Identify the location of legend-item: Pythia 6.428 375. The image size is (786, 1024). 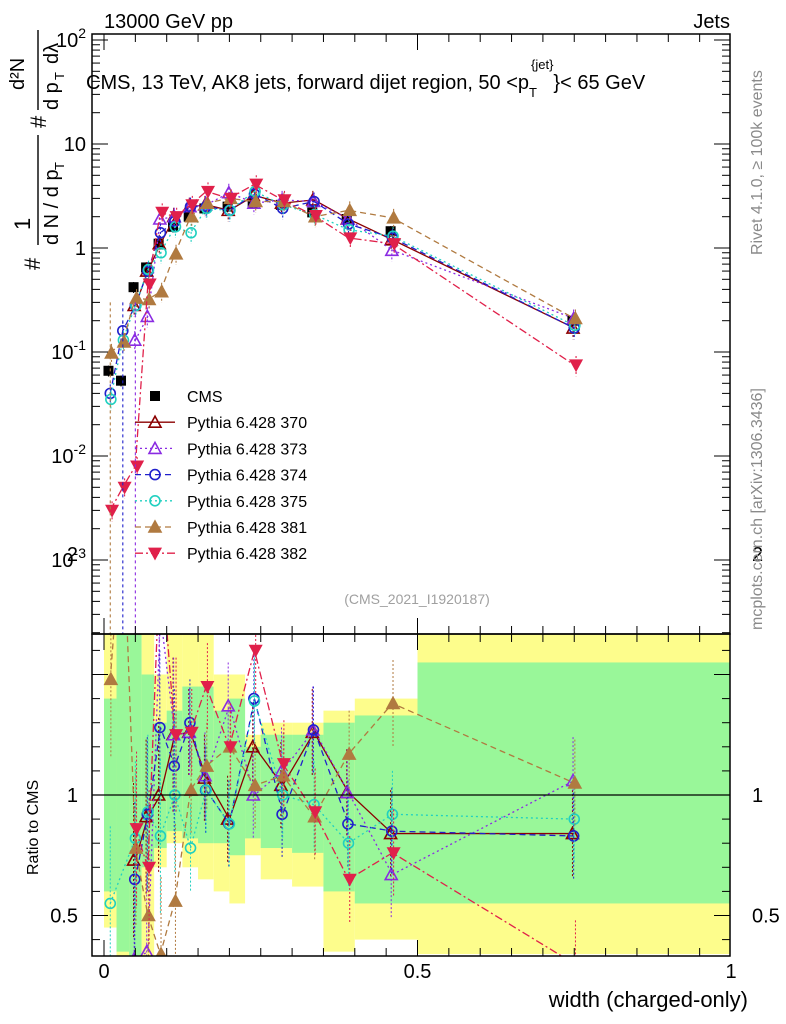
(221, 502).